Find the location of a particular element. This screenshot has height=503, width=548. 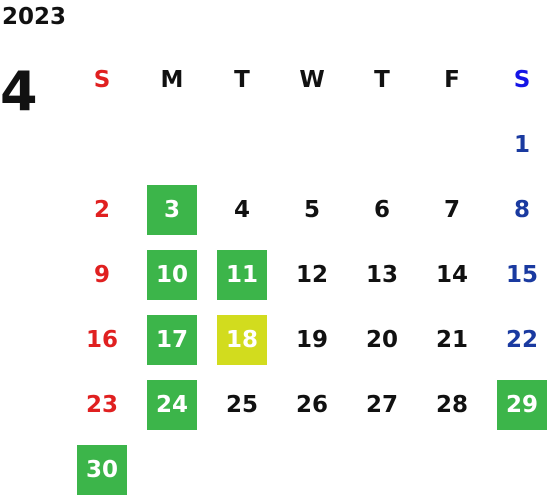

calendar-day-number: 7 is located at coordinates (451, 209).